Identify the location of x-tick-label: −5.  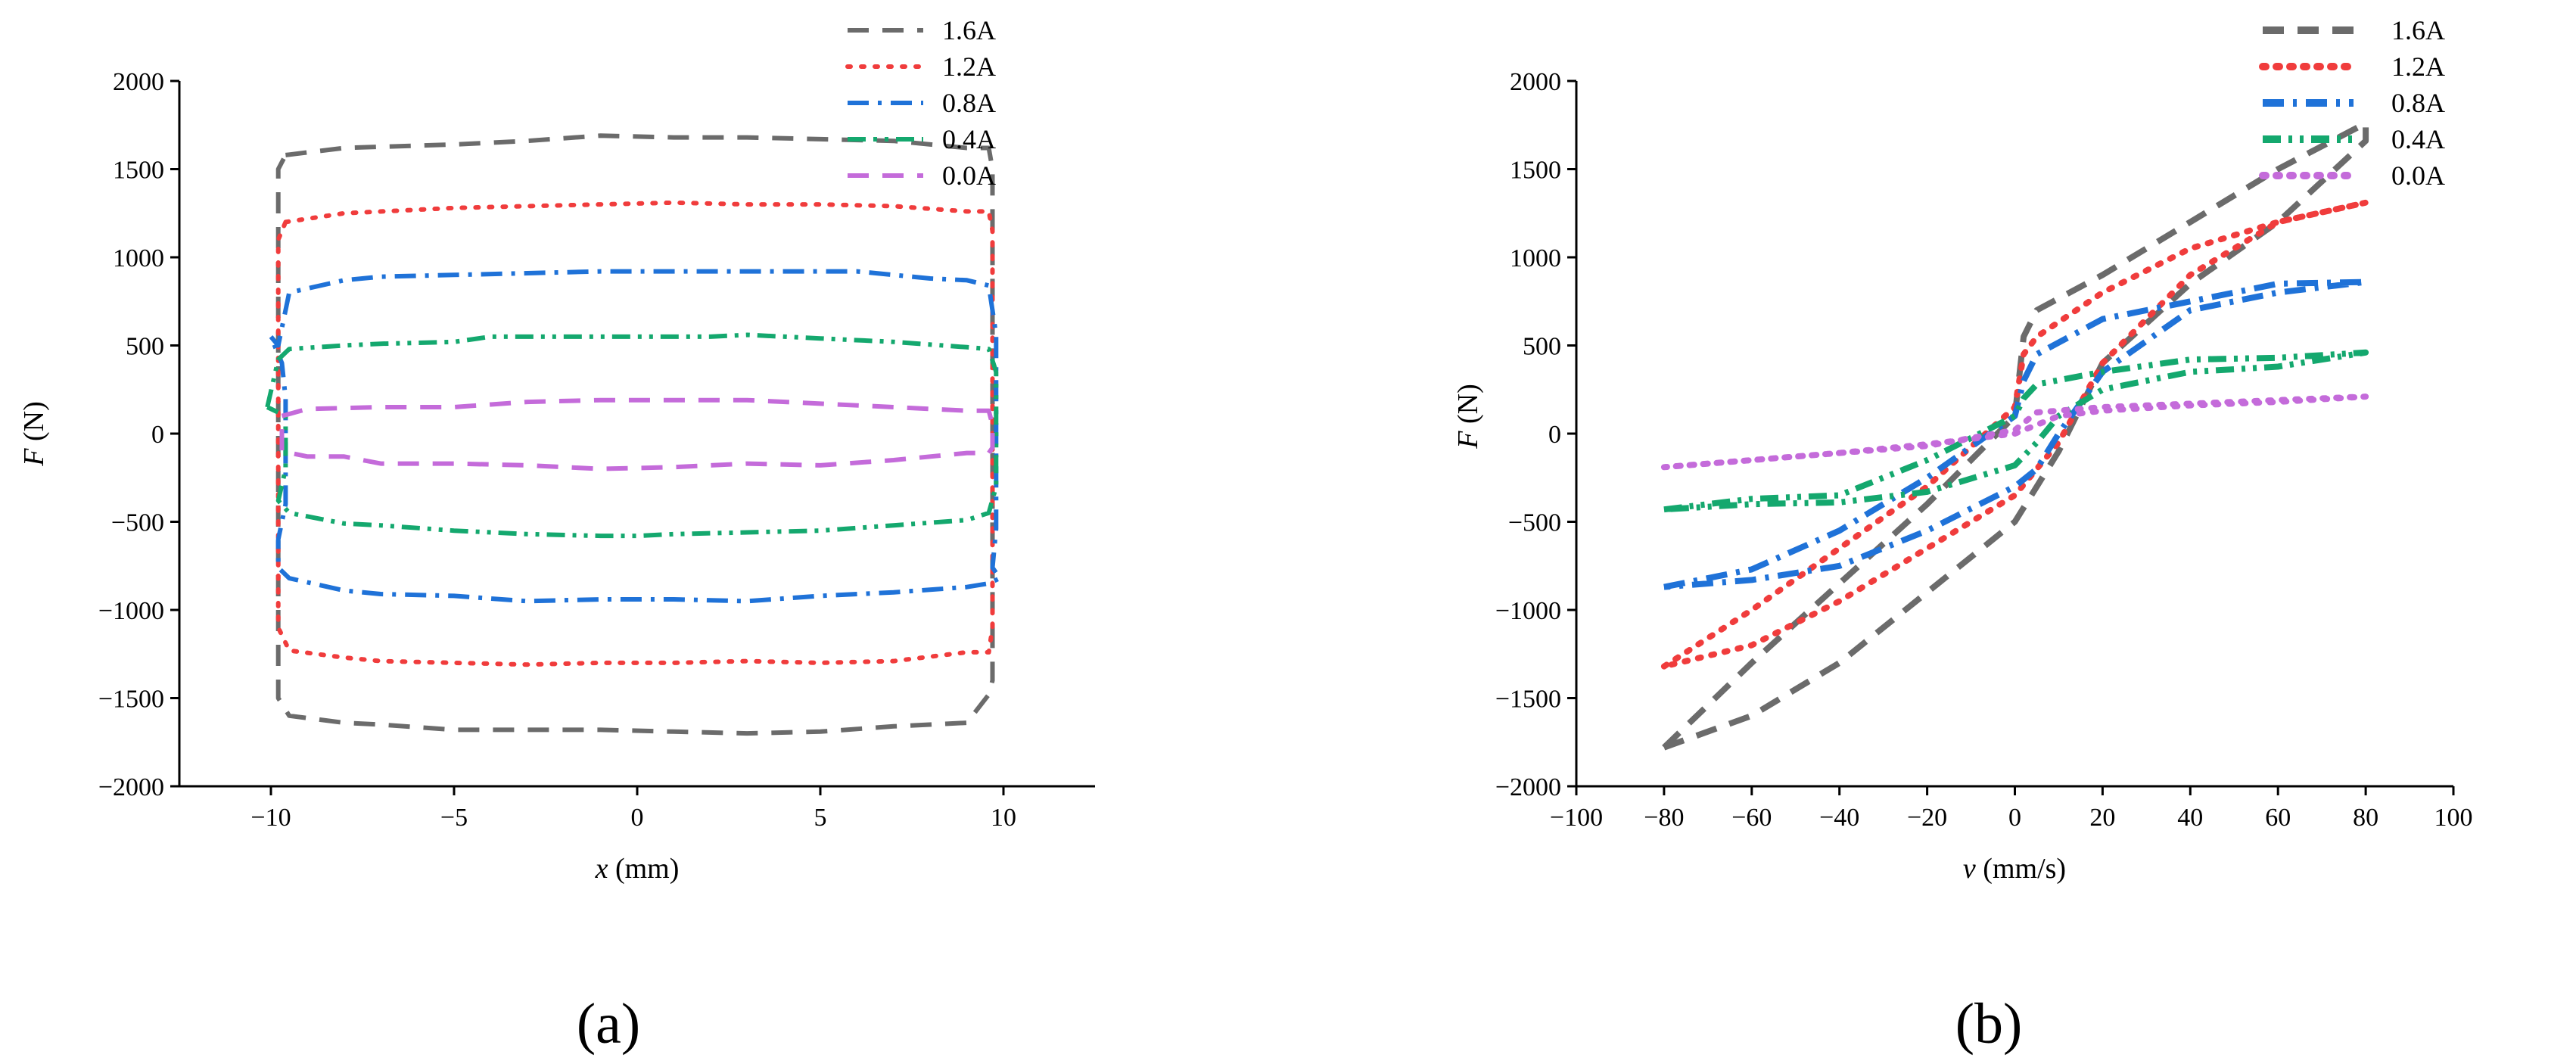
(454, 818).